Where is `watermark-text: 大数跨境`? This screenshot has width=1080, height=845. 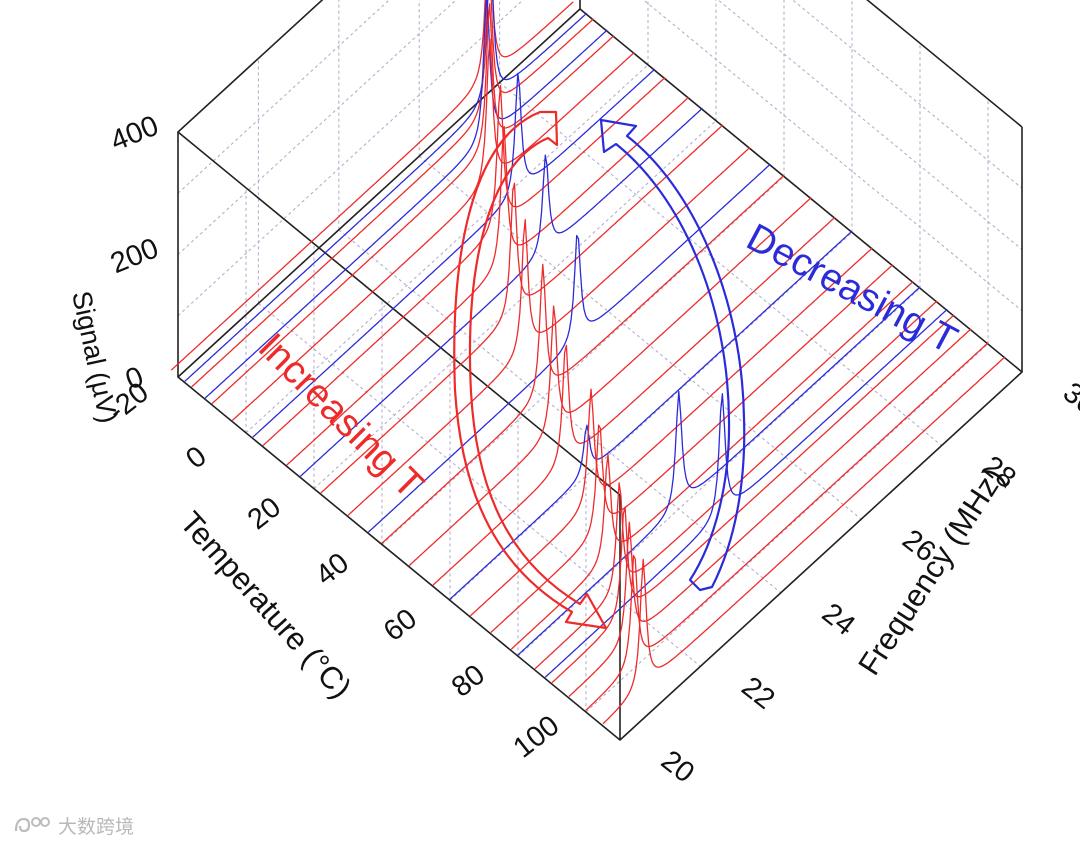
watermark-text: 大数跨境 is located at coordinates (96, 826).